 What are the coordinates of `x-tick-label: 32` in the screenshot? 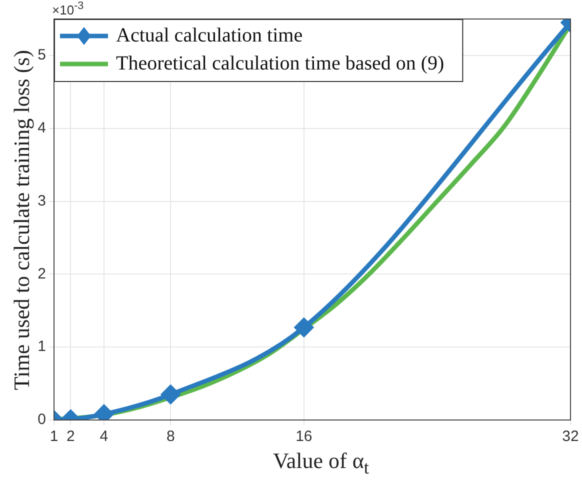 It's located at (570, 437).